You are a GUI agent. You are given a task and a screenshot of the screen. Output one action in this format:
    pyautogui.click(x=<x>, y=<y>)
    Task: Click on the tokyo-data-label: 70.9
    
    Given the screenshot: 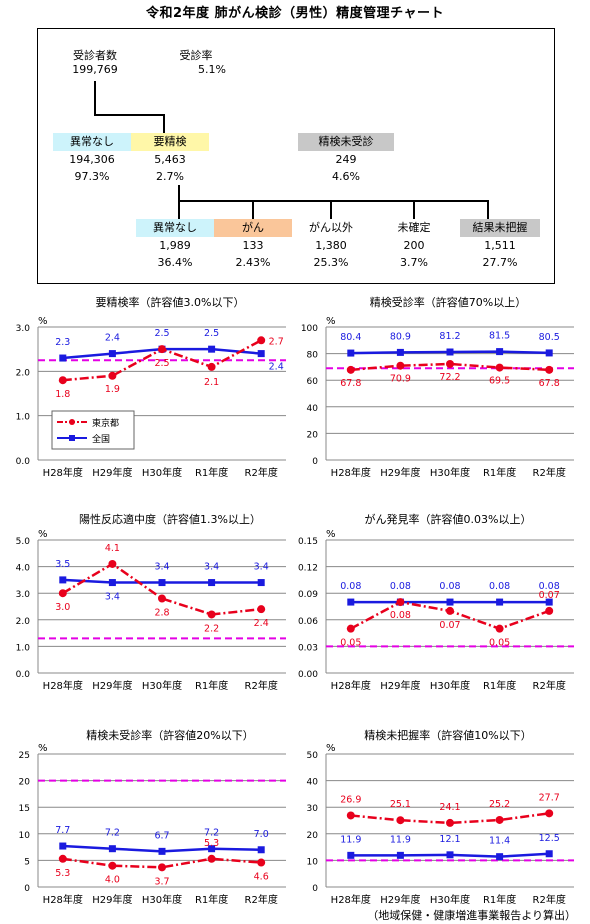 What is the action you would take?
    pyautogui.click(x=400, y=379)
    